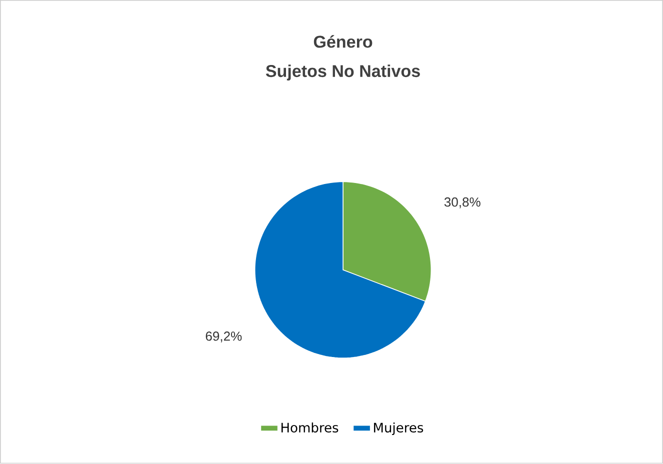 Image resolution: width=663 pixels, height=464 pixels. I want to click on data-label: 69,2%, so click(224, 337).